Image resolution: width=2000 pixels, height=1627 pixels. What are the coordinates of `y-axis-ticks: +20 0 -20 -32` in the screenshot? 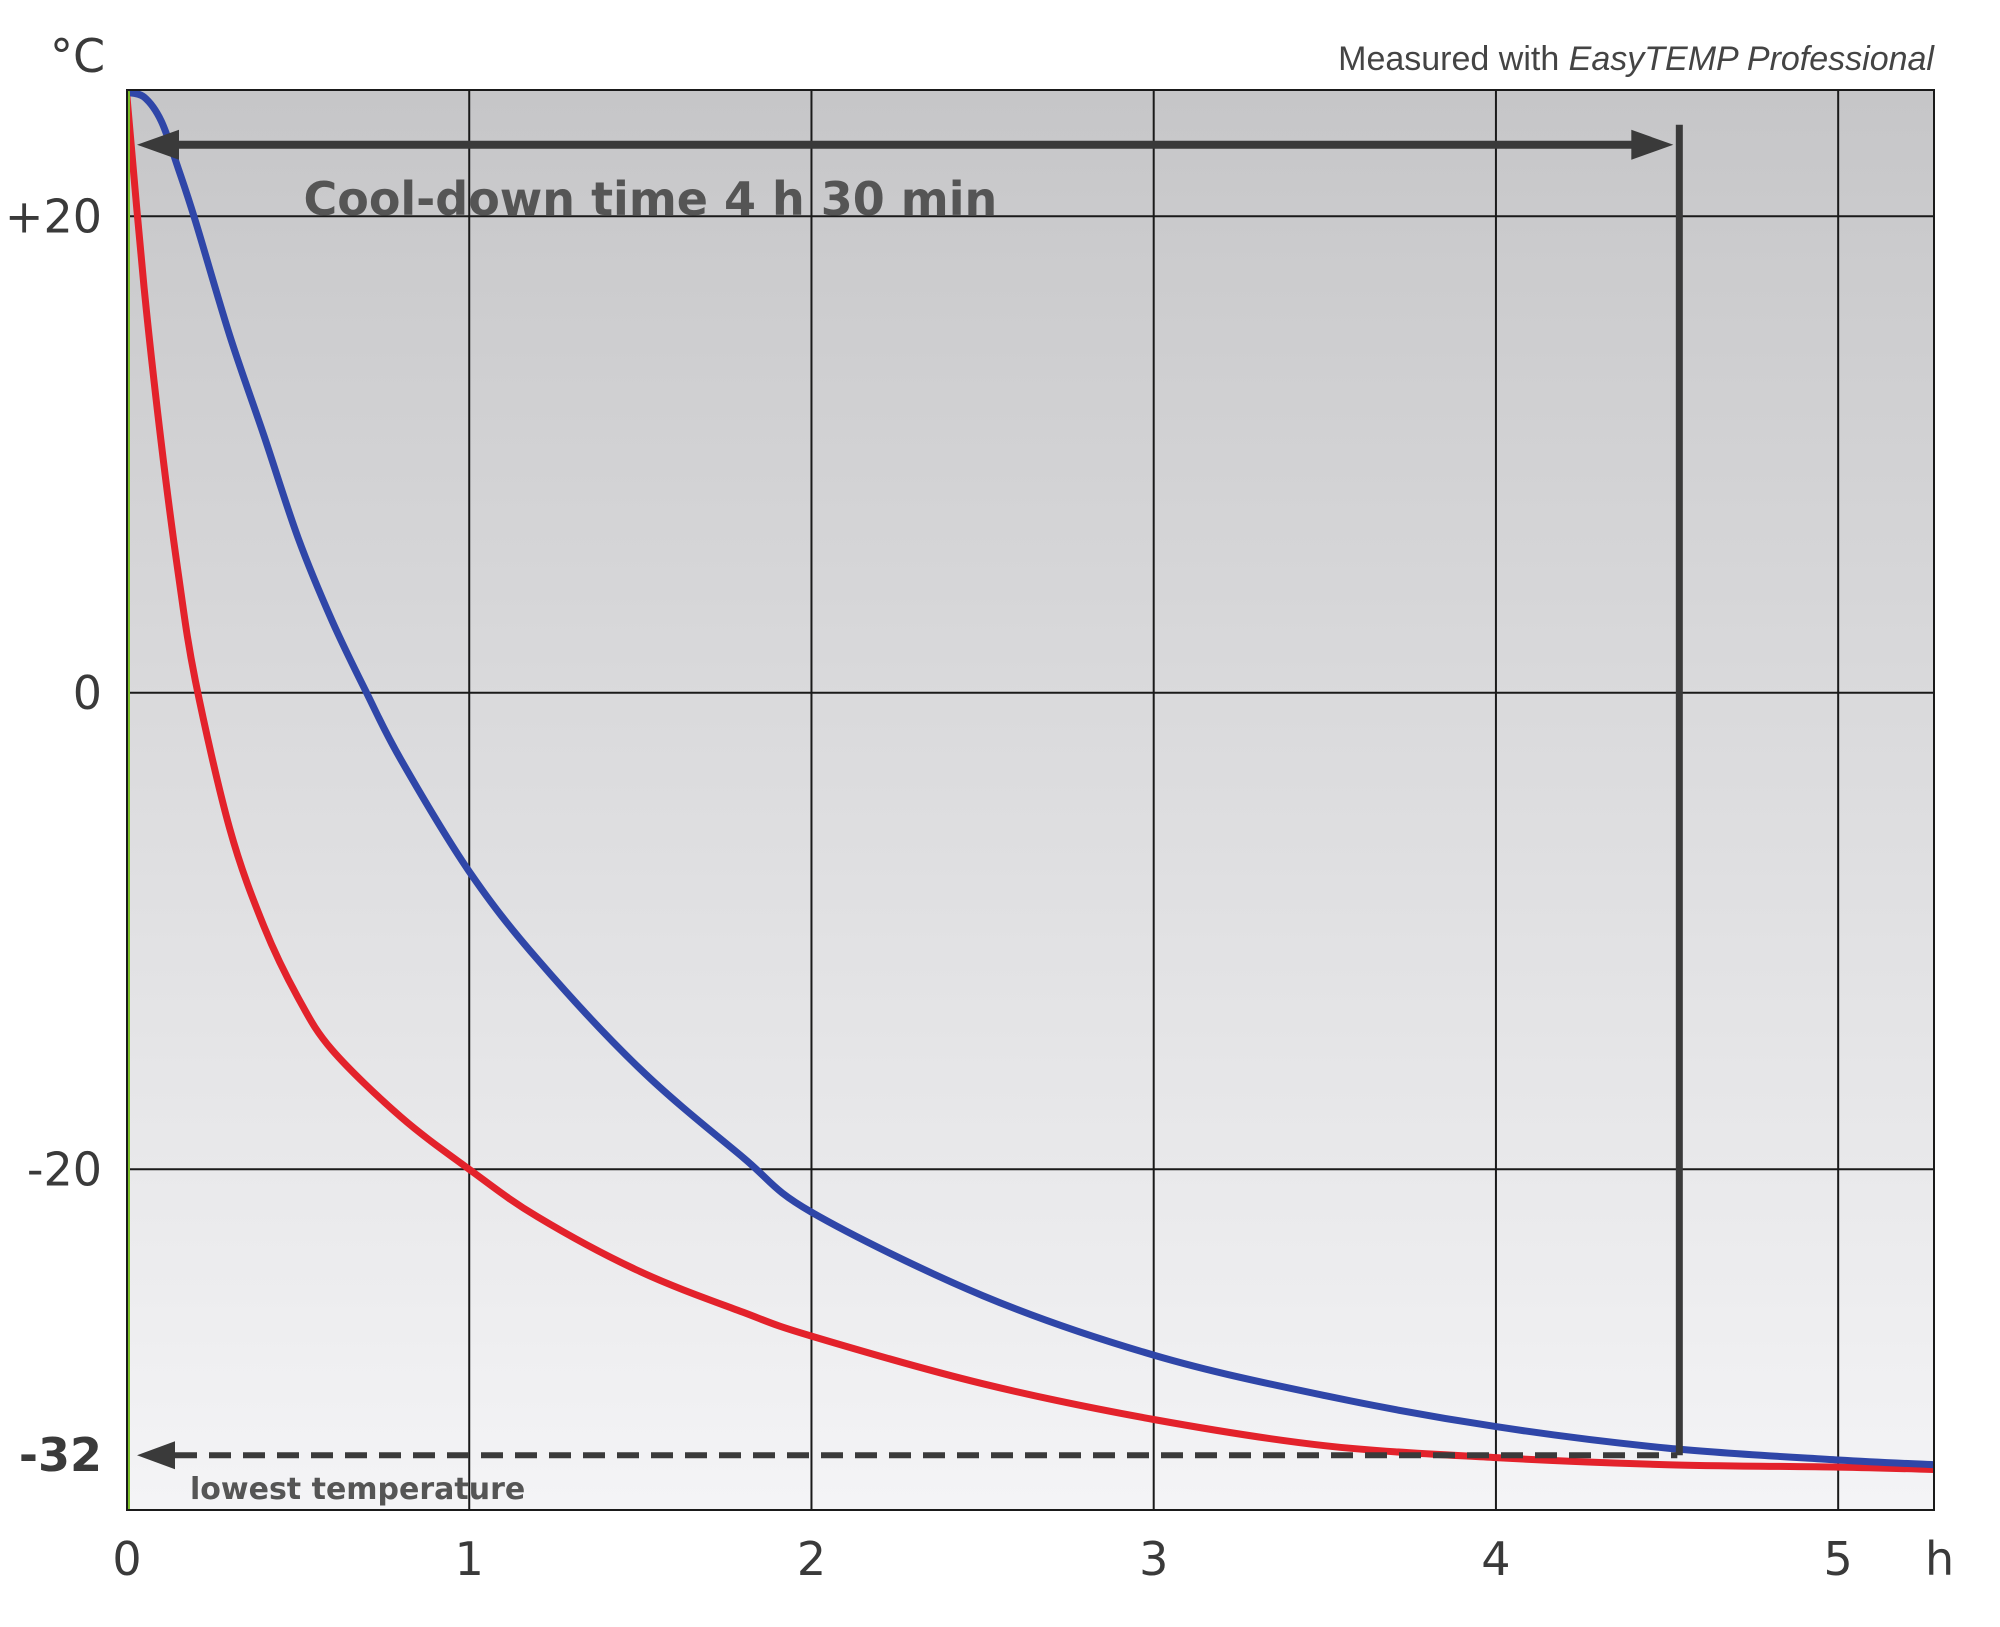 It's located at (53, 835).